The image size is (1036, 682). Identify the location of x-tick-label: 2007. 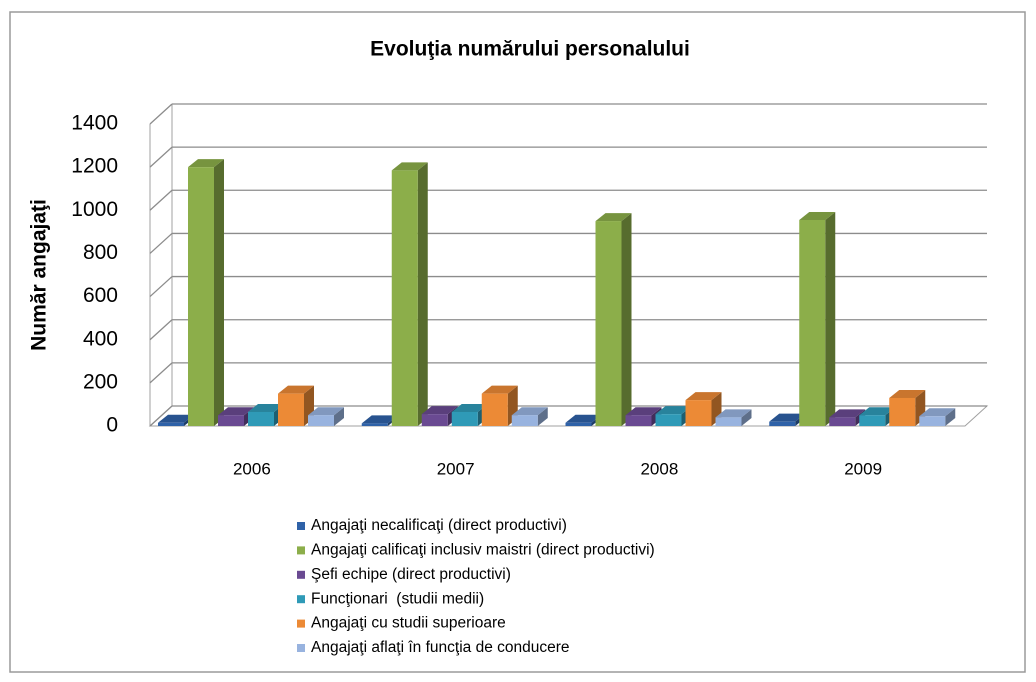
(456, 468).